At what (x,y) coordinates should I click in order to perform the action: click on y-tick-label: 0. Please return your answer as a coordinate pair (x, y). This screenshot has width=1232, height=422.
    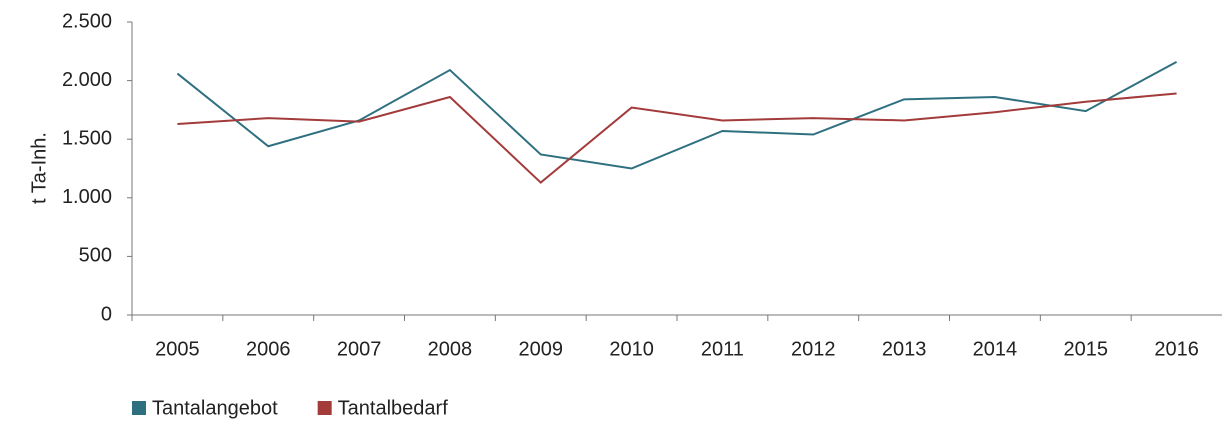
    Looking at the image, I should click on (106, 314).